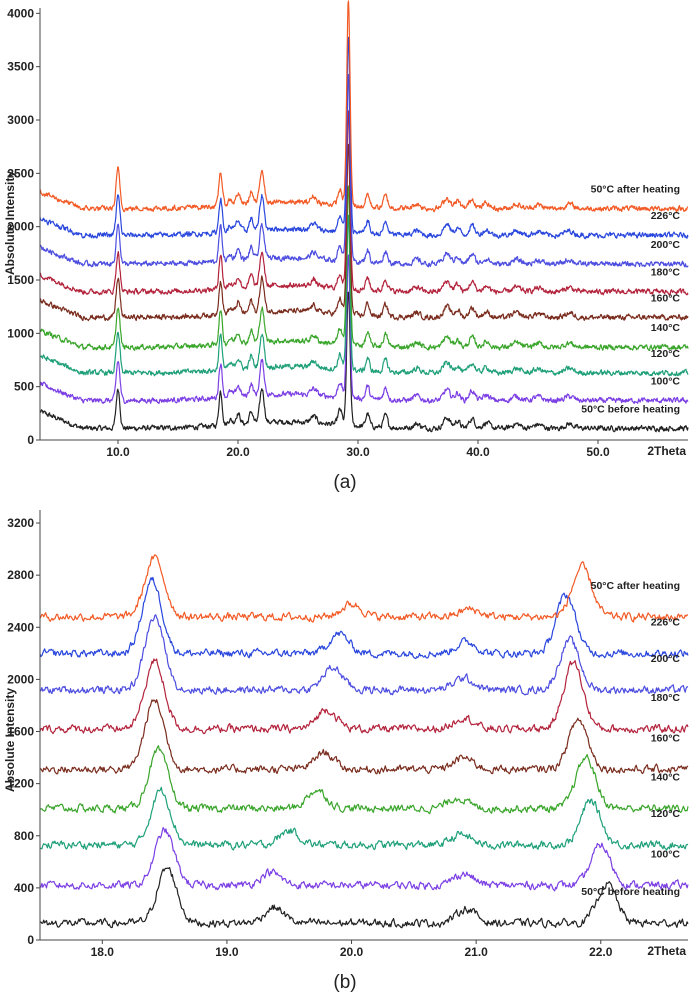  I want to click on x-tick-label: 10.0, so click(118, 452).